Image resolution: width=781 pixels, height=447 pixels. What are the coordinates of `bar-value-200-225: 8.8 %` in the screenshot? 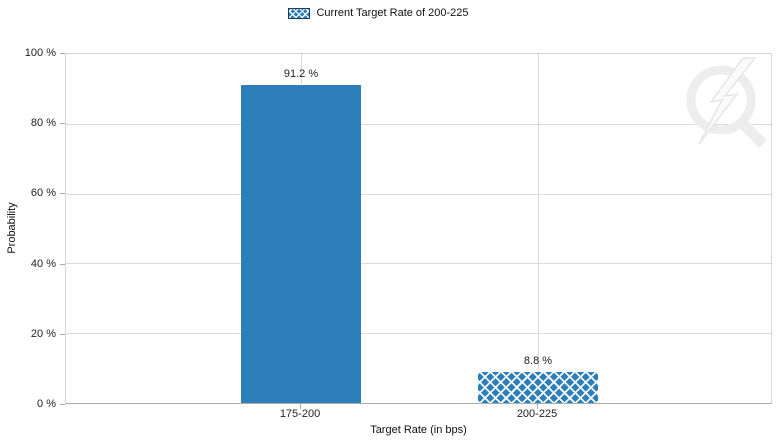 It's located at (538, 361).